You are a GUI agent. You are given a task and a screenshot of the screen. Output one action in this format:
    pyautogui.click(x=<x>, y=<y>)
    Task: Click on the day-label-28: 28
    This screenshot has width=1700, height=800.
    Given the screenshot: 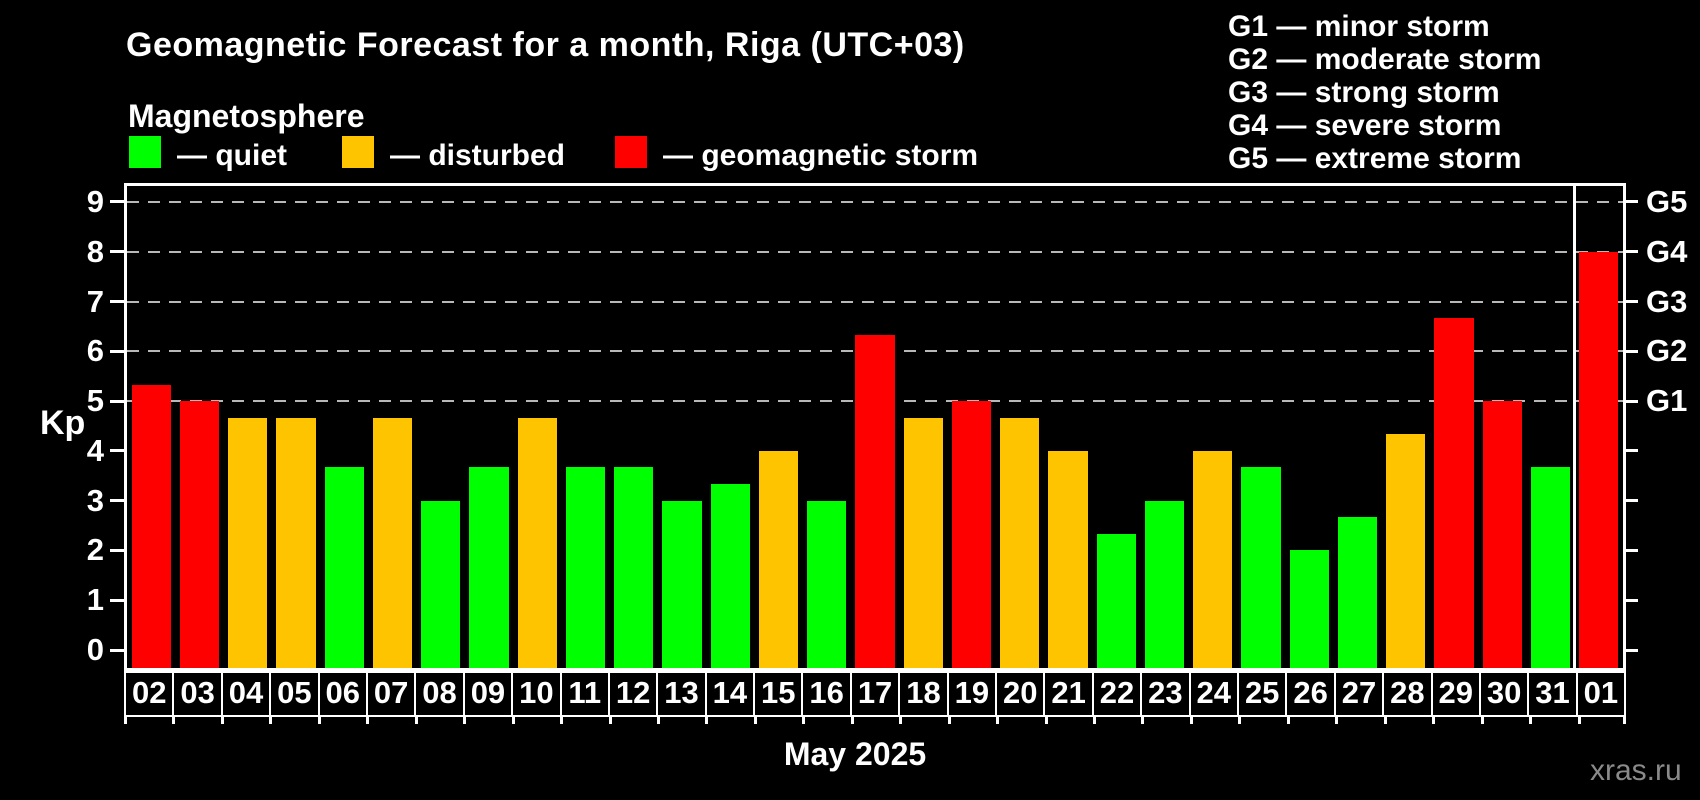 What is the action you would take?
    pyautogui.click(x=1407, y=694)
    